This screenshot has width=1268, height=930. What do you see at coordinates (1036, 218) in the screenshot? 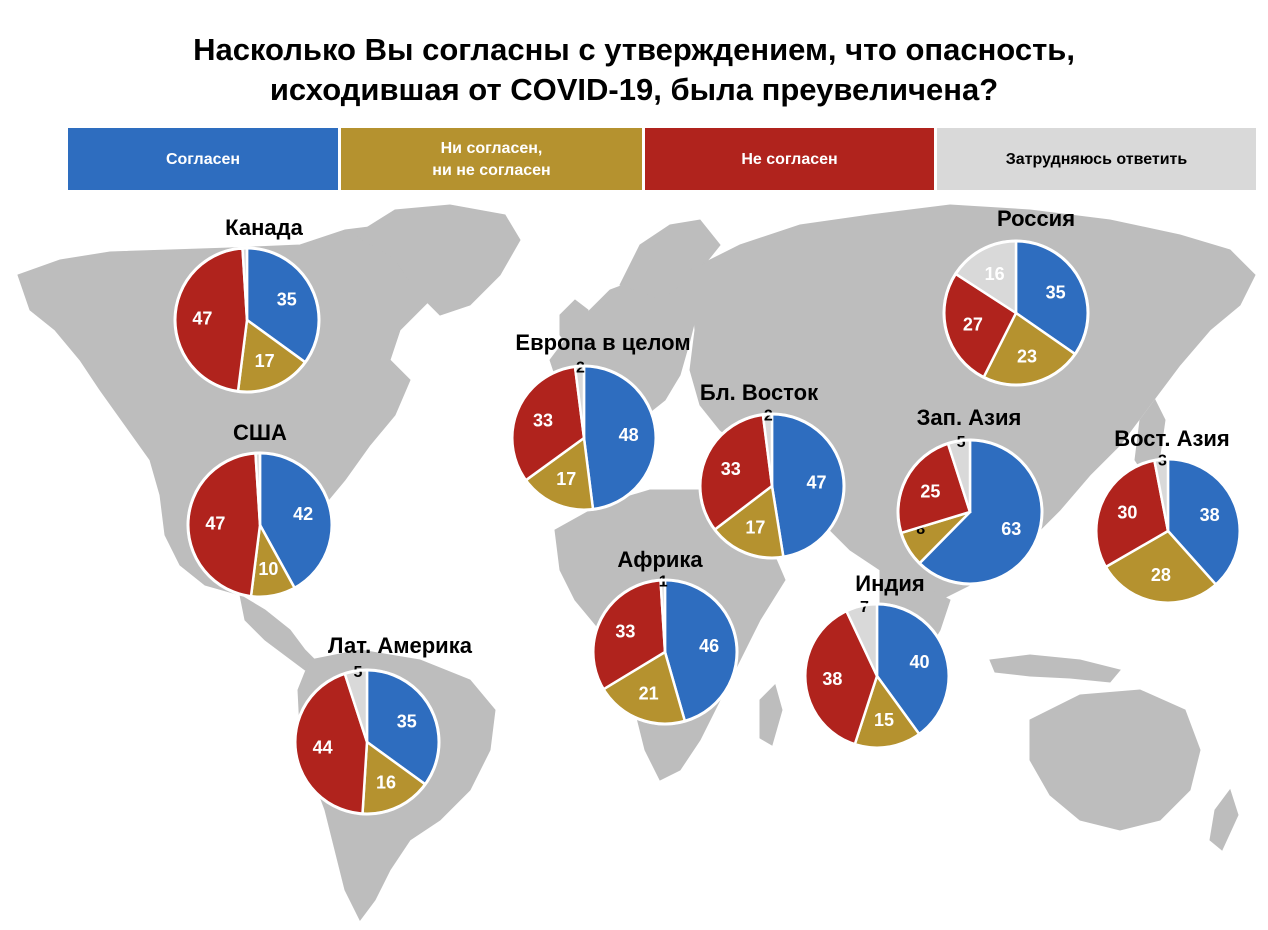
I see `pie-title: Россия` at bounding box center [1036, 218].